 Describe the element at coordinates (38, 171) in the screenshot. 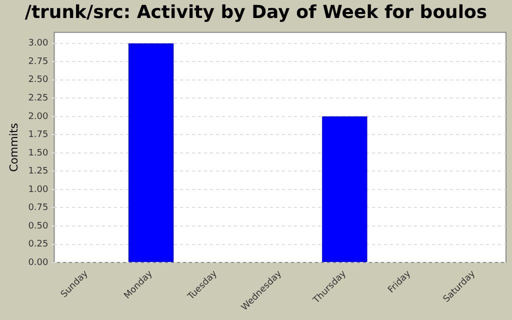

I see `y-tick-label: 1.25` at that location.